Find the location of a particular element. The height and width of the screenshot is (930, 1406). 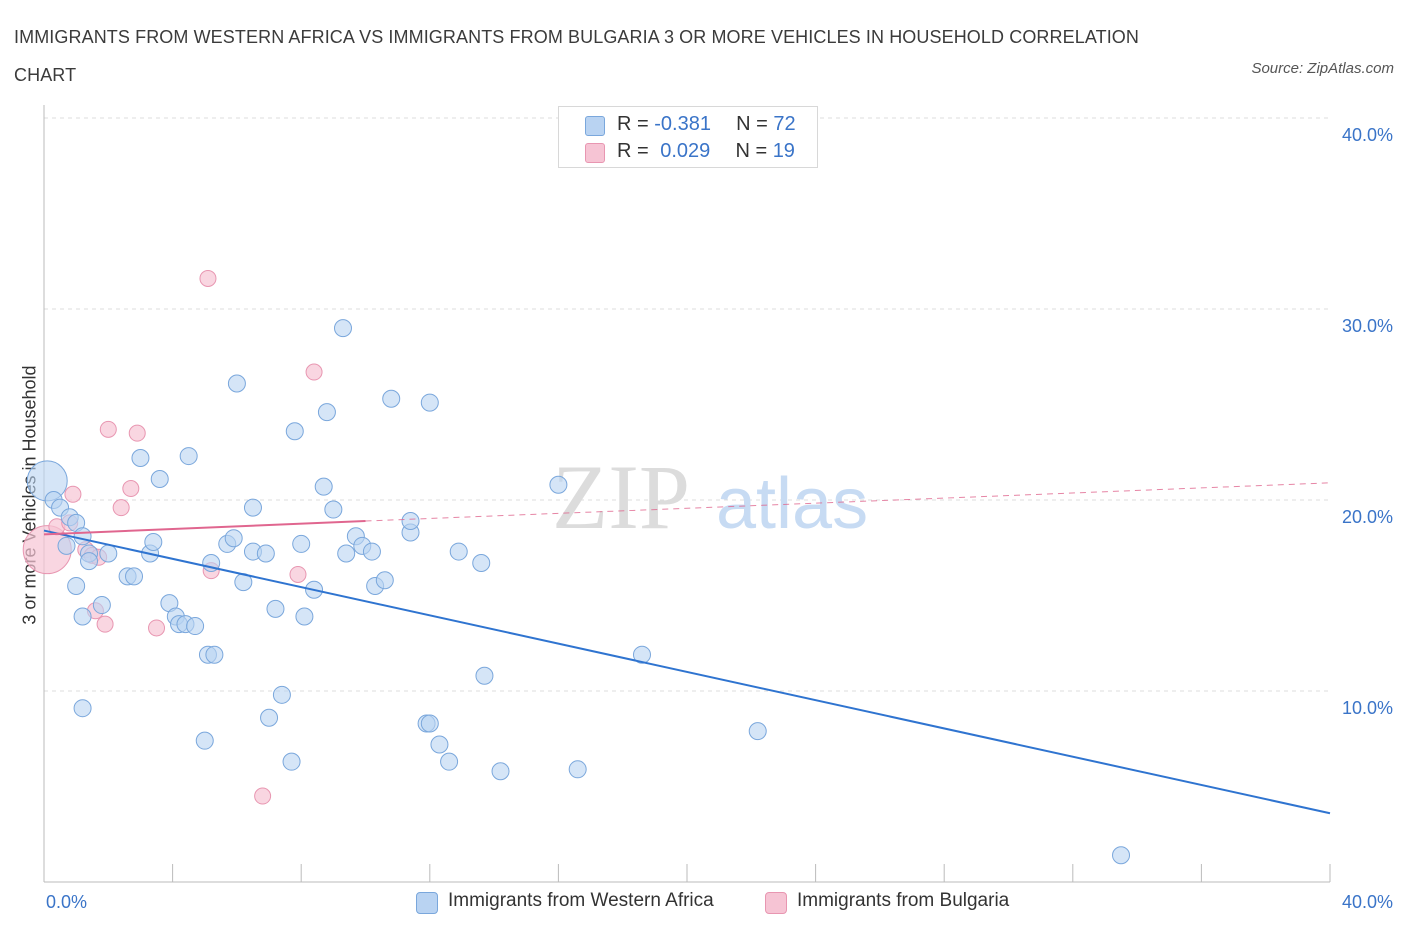

source-label: Source: ZipAtlas.com is located at coordinates (1322, 68).